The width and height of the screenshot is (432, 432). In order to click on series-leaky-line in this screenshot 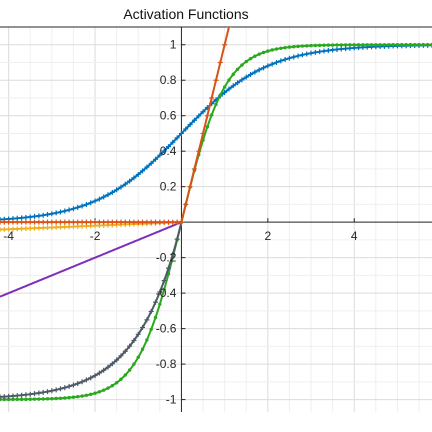, I will do `click(91, 259)`.